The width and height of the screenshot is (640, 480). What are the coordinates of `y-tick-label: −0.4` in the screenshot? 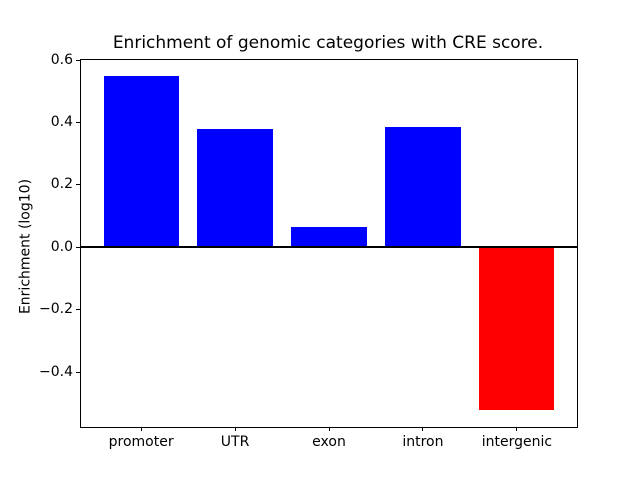 It's located at (56, 371).